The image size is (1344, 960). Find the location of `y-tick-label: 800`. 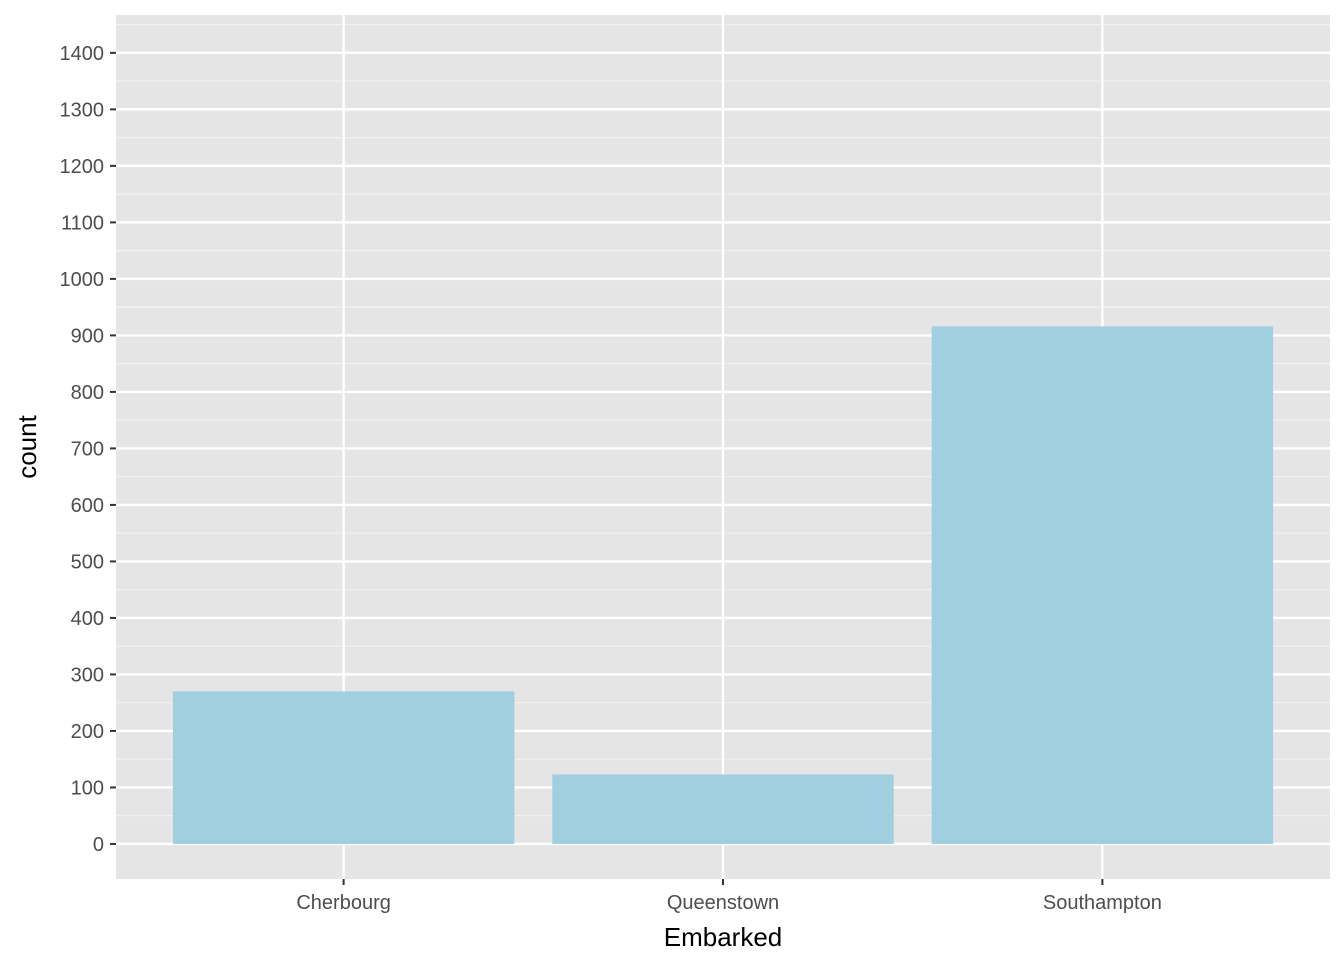

y-tick-label: 800 is located at coordinates (87, 393).